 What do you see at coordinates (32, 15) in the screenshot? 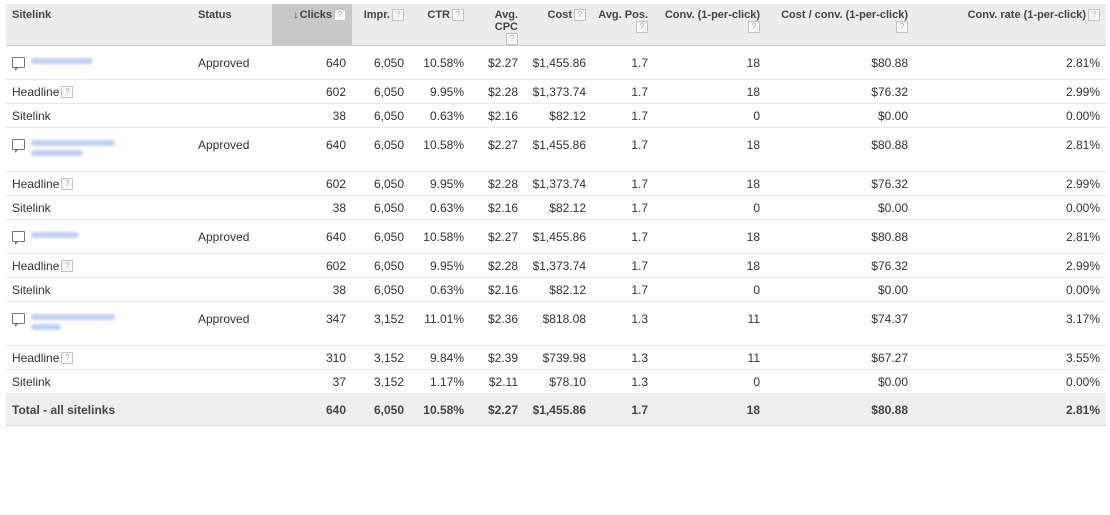
I see `col-header-label: Sitelink` at bounding box center [32, 15].